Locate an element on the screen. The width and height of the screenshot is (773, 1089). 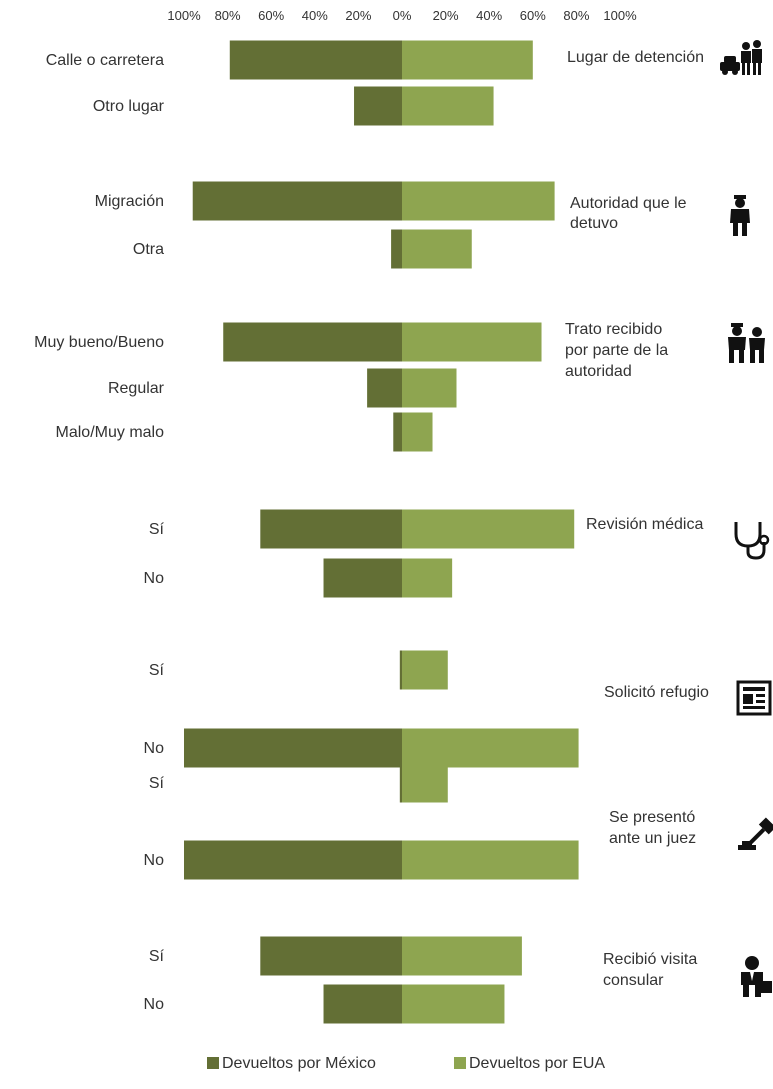
x-tick-label: 0% is located at coordinates (402, 15).